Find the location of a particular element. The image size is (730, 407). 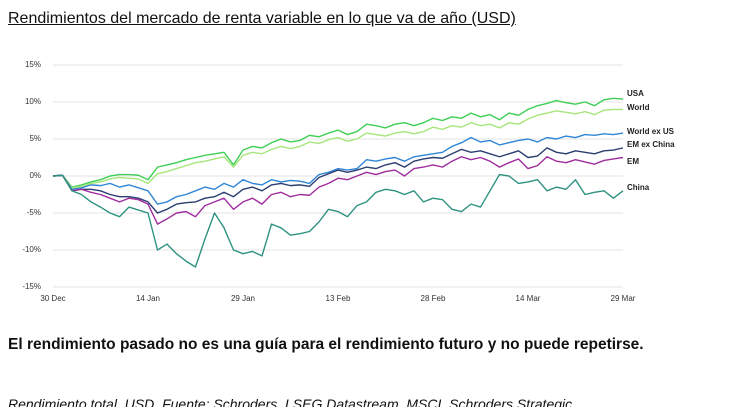

y-tick-label: 0% is located at coordinates (35, 175).